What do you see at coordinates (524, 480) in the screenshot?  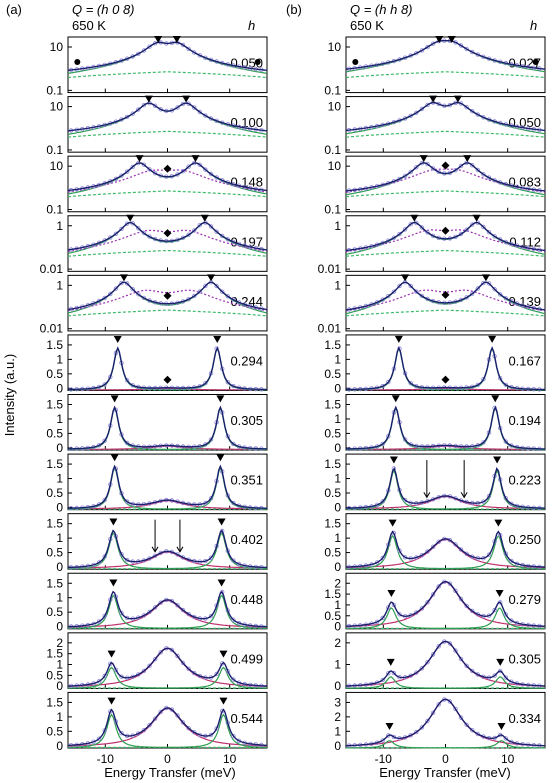 I see `h-value-label: 0.223` at bounding box center [524, 480].